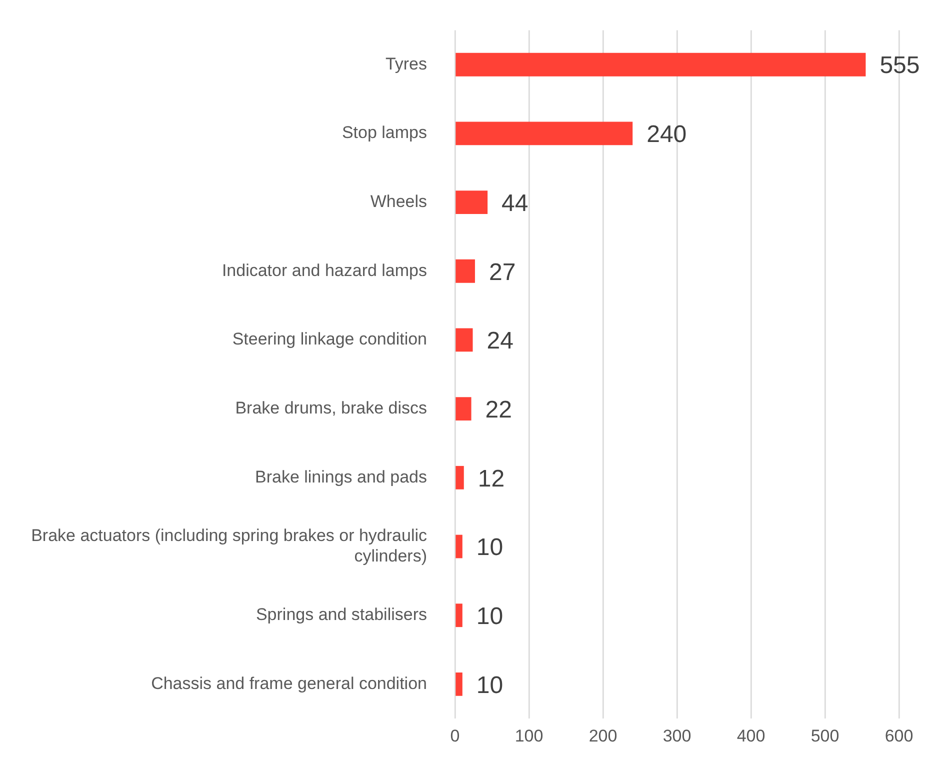 This screenshot has height=759, width=932. I want to click on data-label: 12, so click(491, 478).